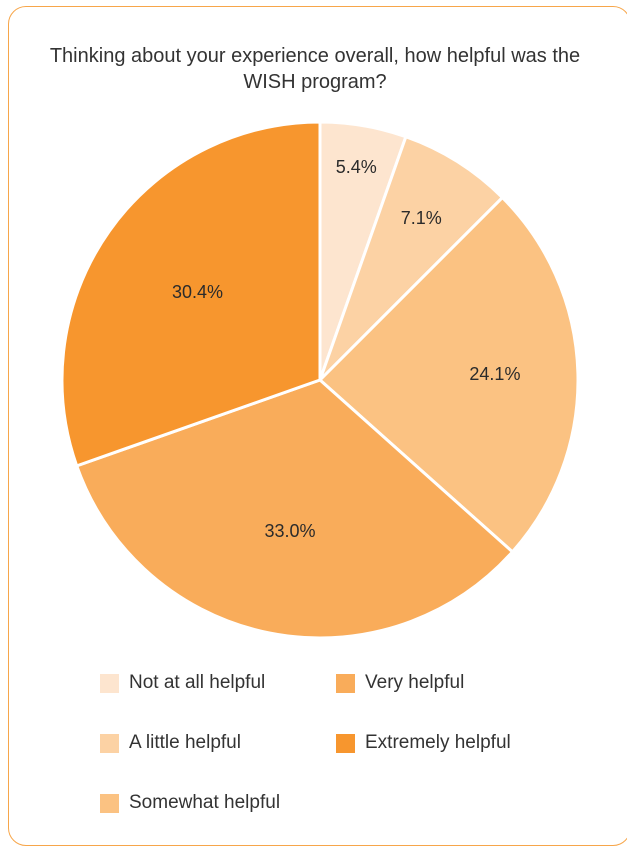 This screenshot has height=846, width=627. I want to click on legend-item-a-little-helpful: A little helpful, so click(170, 743).